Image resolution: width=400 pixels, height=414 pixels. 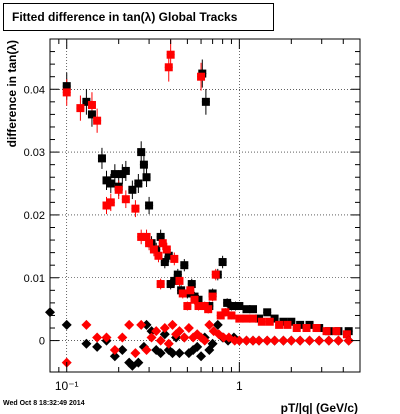 What do you see at coordinates (34, 153) in the screenshot?
I see `y-tick-label: 0.03` at bounding box center [34, 153].